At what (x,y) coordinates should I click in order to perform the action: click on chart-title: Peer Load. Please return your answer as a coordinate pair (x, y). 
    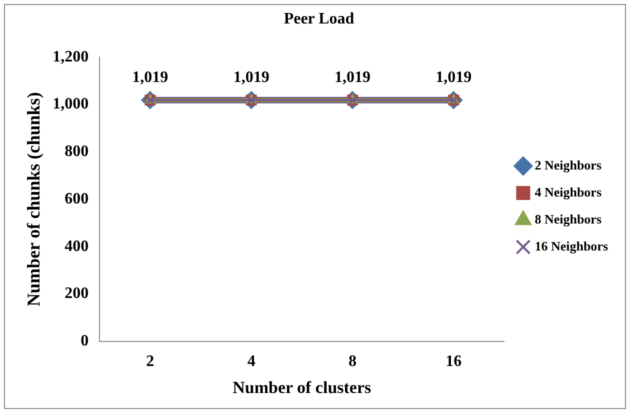
    Looking at the image, I should click on (319, 19).